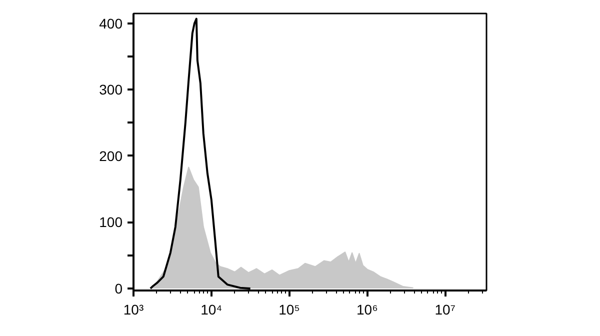 Image resolution: width=600 pixels, height=336 pixels. I want to click on x-tick-label: 10⁴, so click(211, 310).